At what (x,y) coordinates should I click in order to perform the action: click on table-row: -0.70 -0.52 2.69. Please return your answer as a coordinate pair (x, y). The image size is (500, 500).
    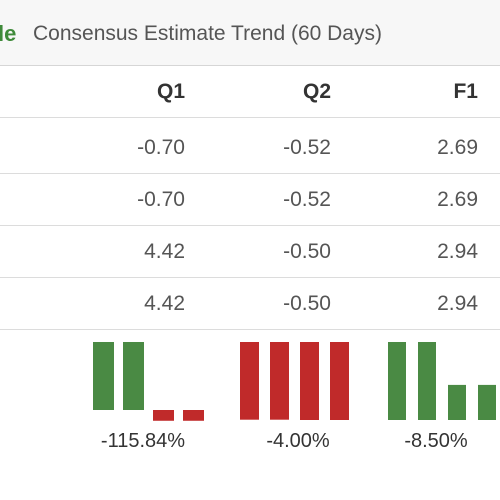
    Looking at the image, I should click on (250, 148).